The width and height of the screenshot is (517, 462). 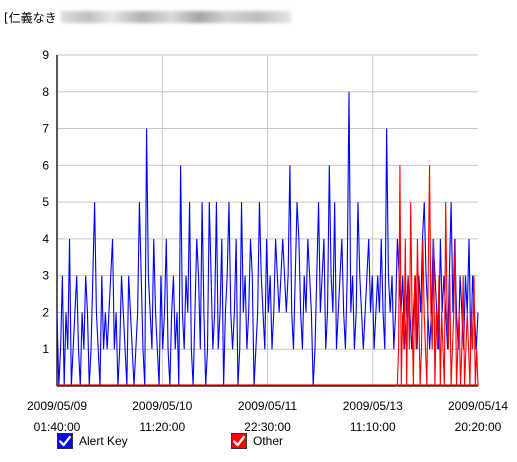 What do you see at coordinates (57, 406) in the screenshot?
I see `x-tick-date: 2009/05/09` at bounding box center [57, 406].